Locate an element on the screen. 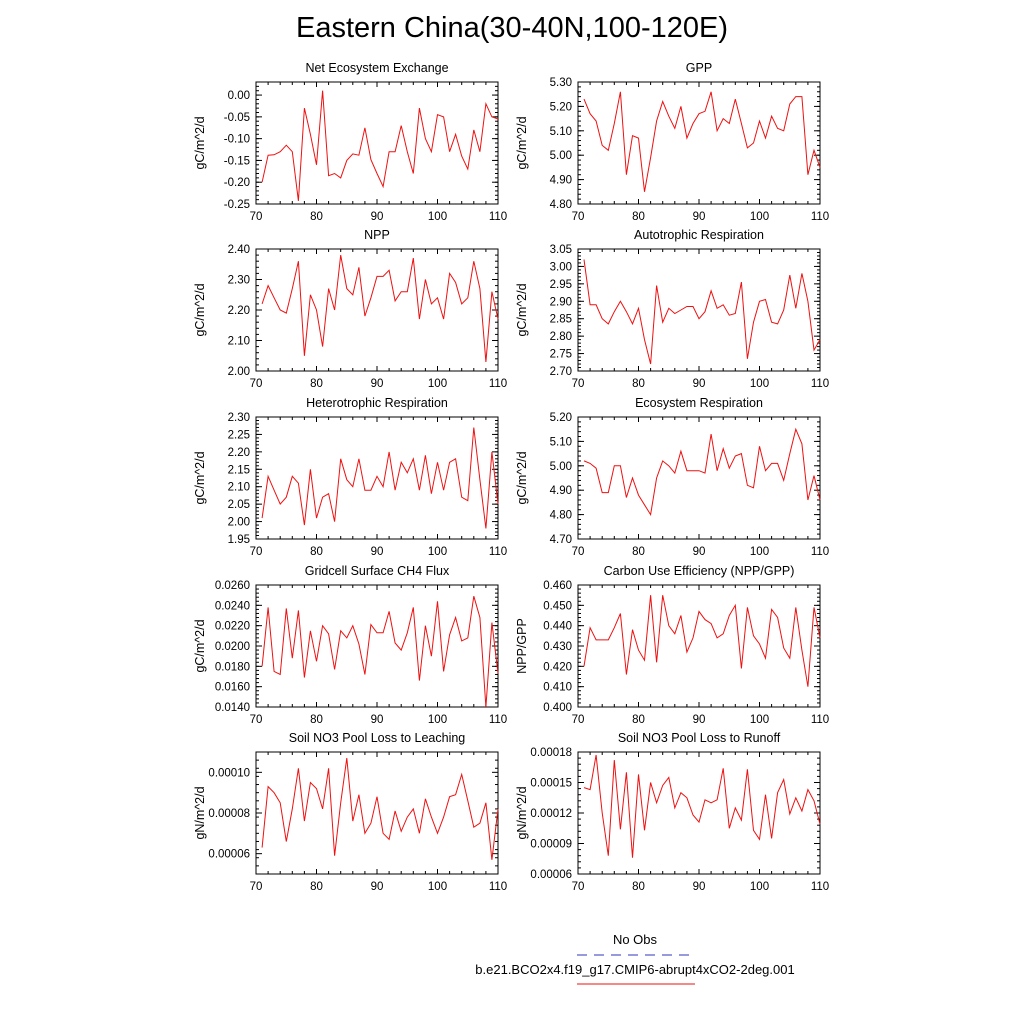  y-tick-label: 2.90 is located at coordinates (561, 302).